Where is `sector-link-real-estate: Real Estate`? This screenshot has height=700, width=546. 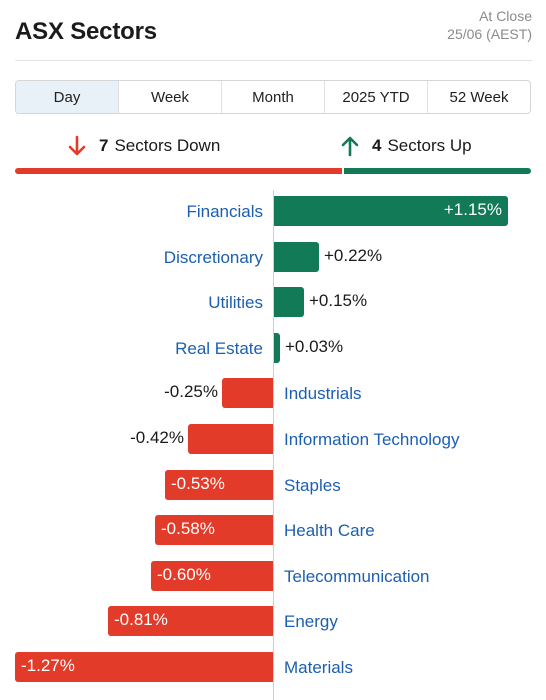
sector-link-real-estate: Real Estate is located at coordinates (219, 348).